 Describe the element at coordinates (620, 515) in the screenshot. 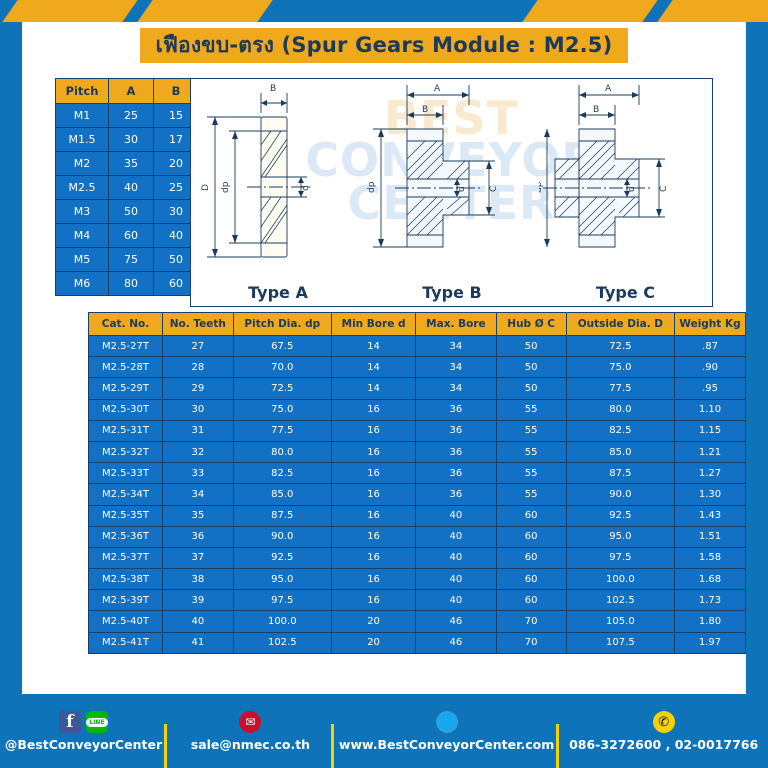

I see `spec-cell: 92.5` at that location.